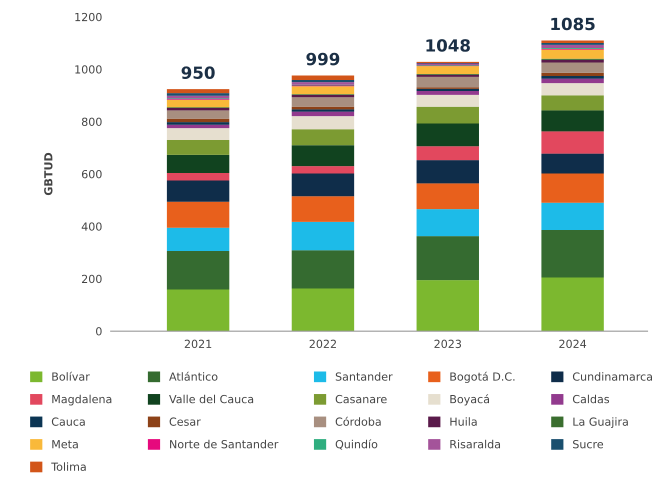  Describe the element at coordinates (482, 377) in the screenshot. I see `legend-label: Bogotá D.C.` at that location.